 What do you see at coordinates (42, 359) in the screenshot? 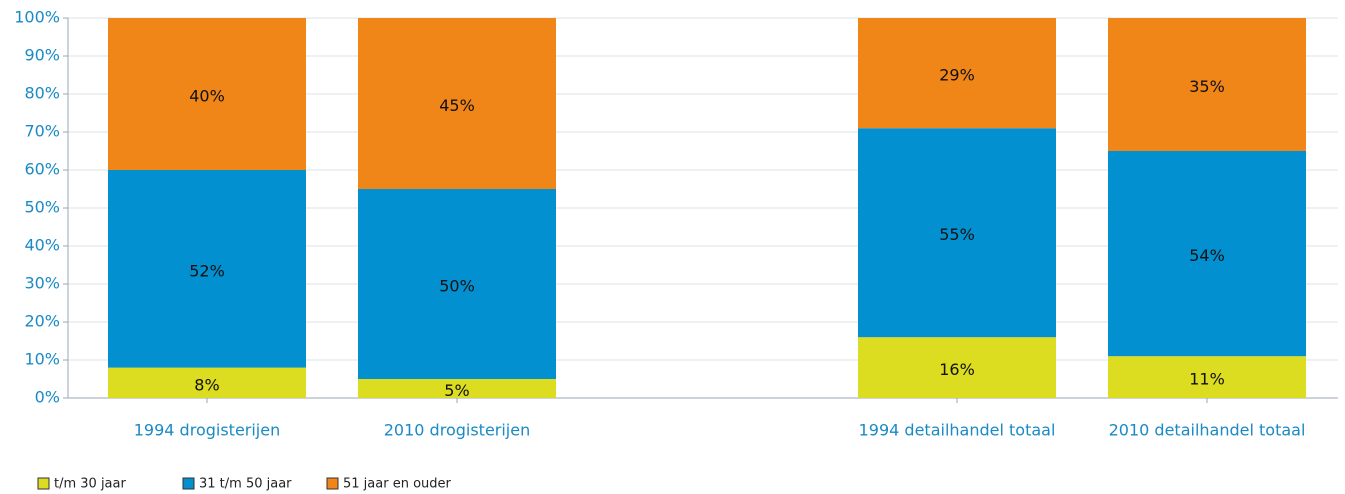
I see `y-tick-label: 10%` at bounding box center [42, 359].